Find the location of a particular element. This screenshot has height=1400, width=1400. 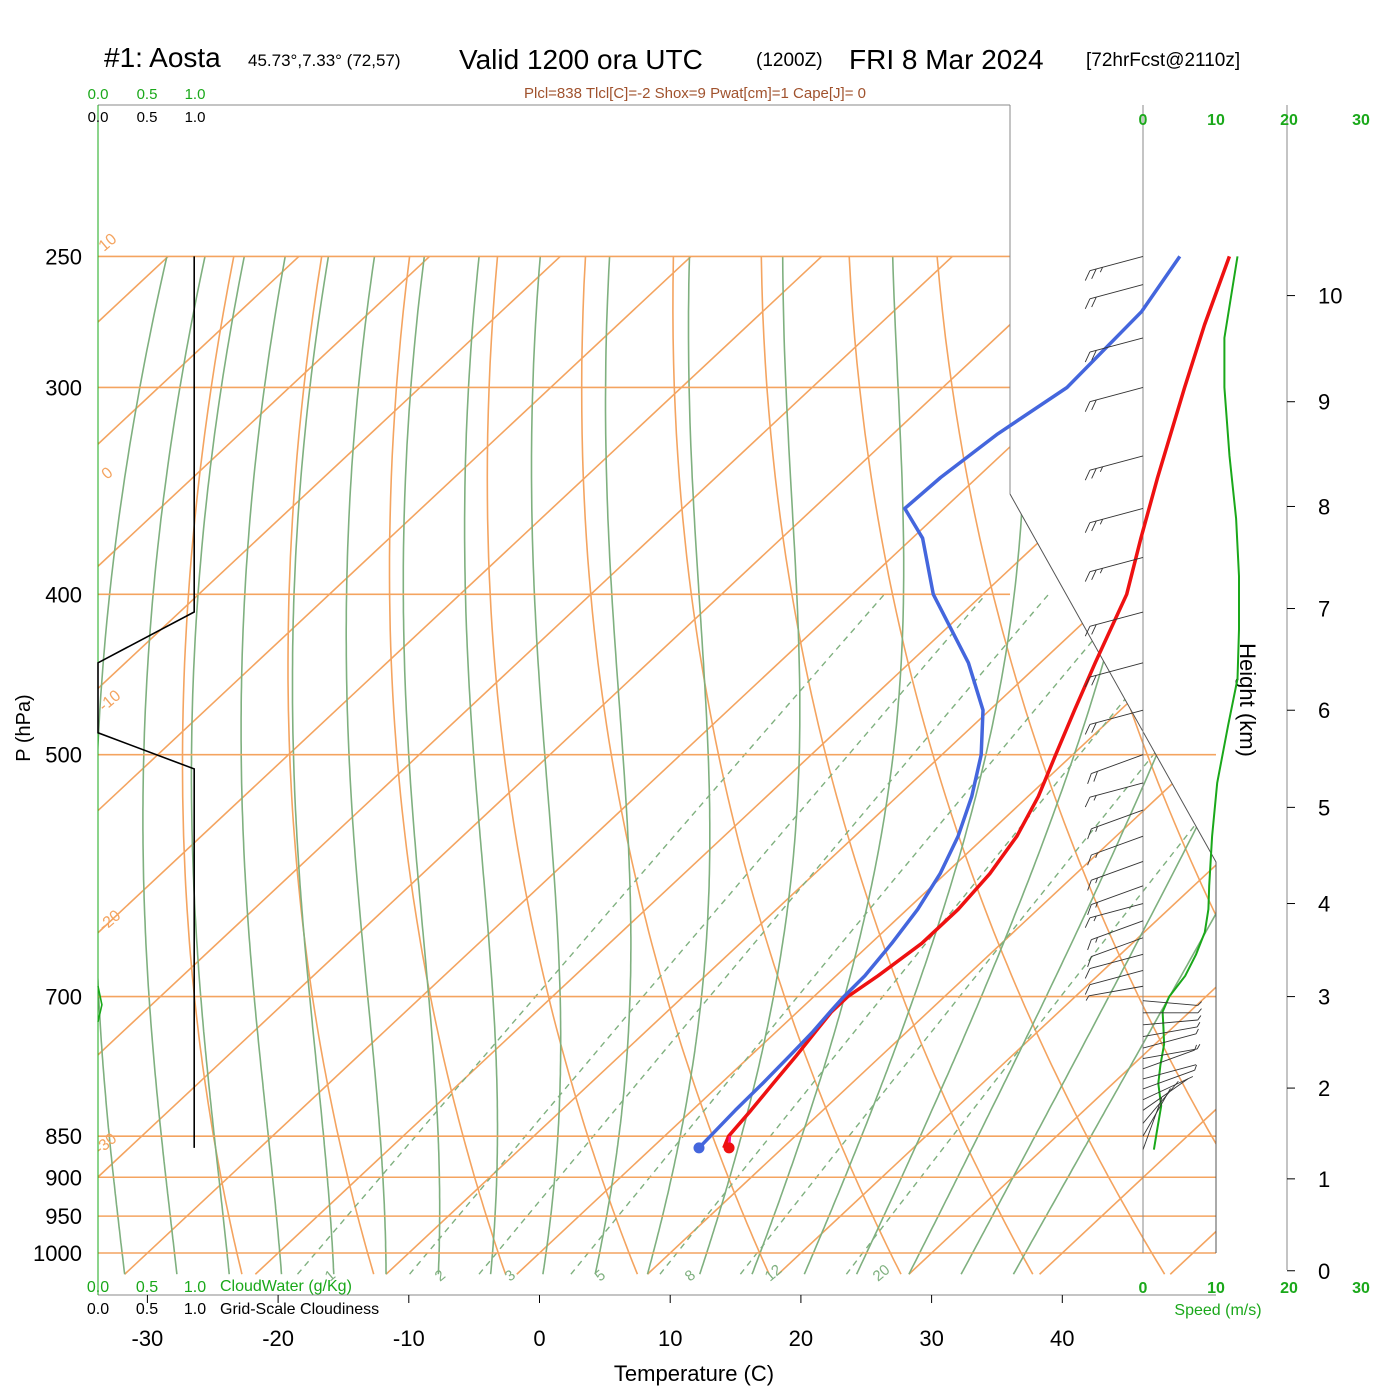

right-skew-border is located at coordinates (1113, 873).